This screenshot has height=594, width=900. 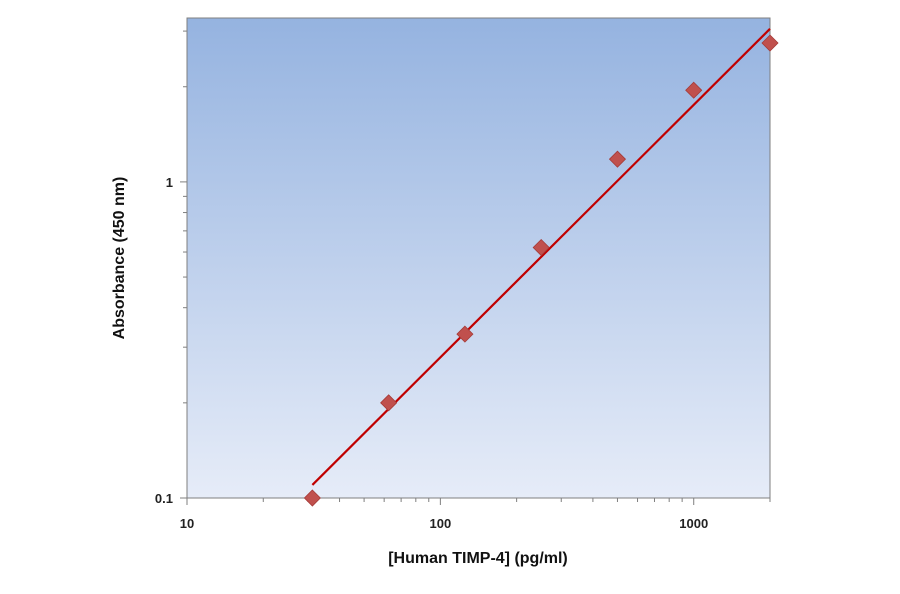 I want to click on x-axis-title: [Human TIMP-4] (pg/ml), so click(x=478, y=558).